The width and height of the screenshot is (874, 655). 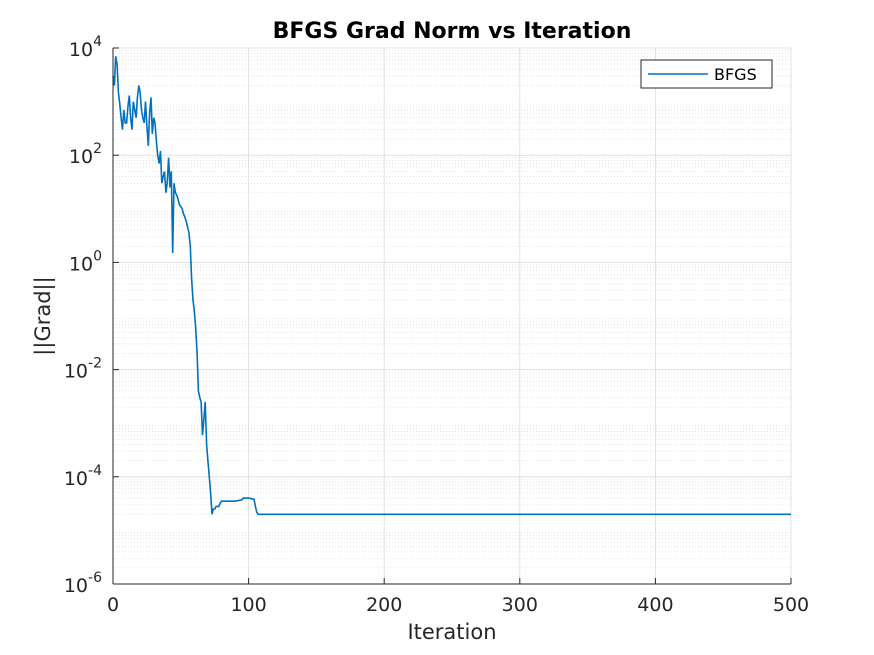 What do you see at coordinates (85, 154) in the screenshot?
I see `y-tick-label: 10²` at bounding box center [85, 154].